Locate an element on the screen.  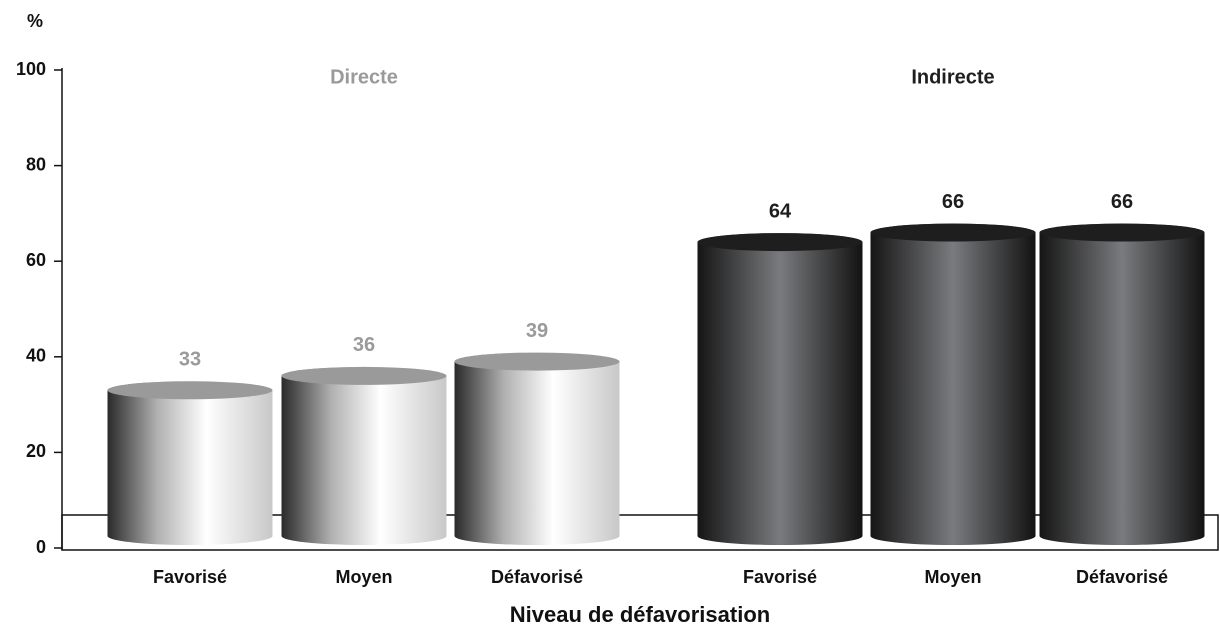
value-label: 64 is located at coordinates (780, 211).